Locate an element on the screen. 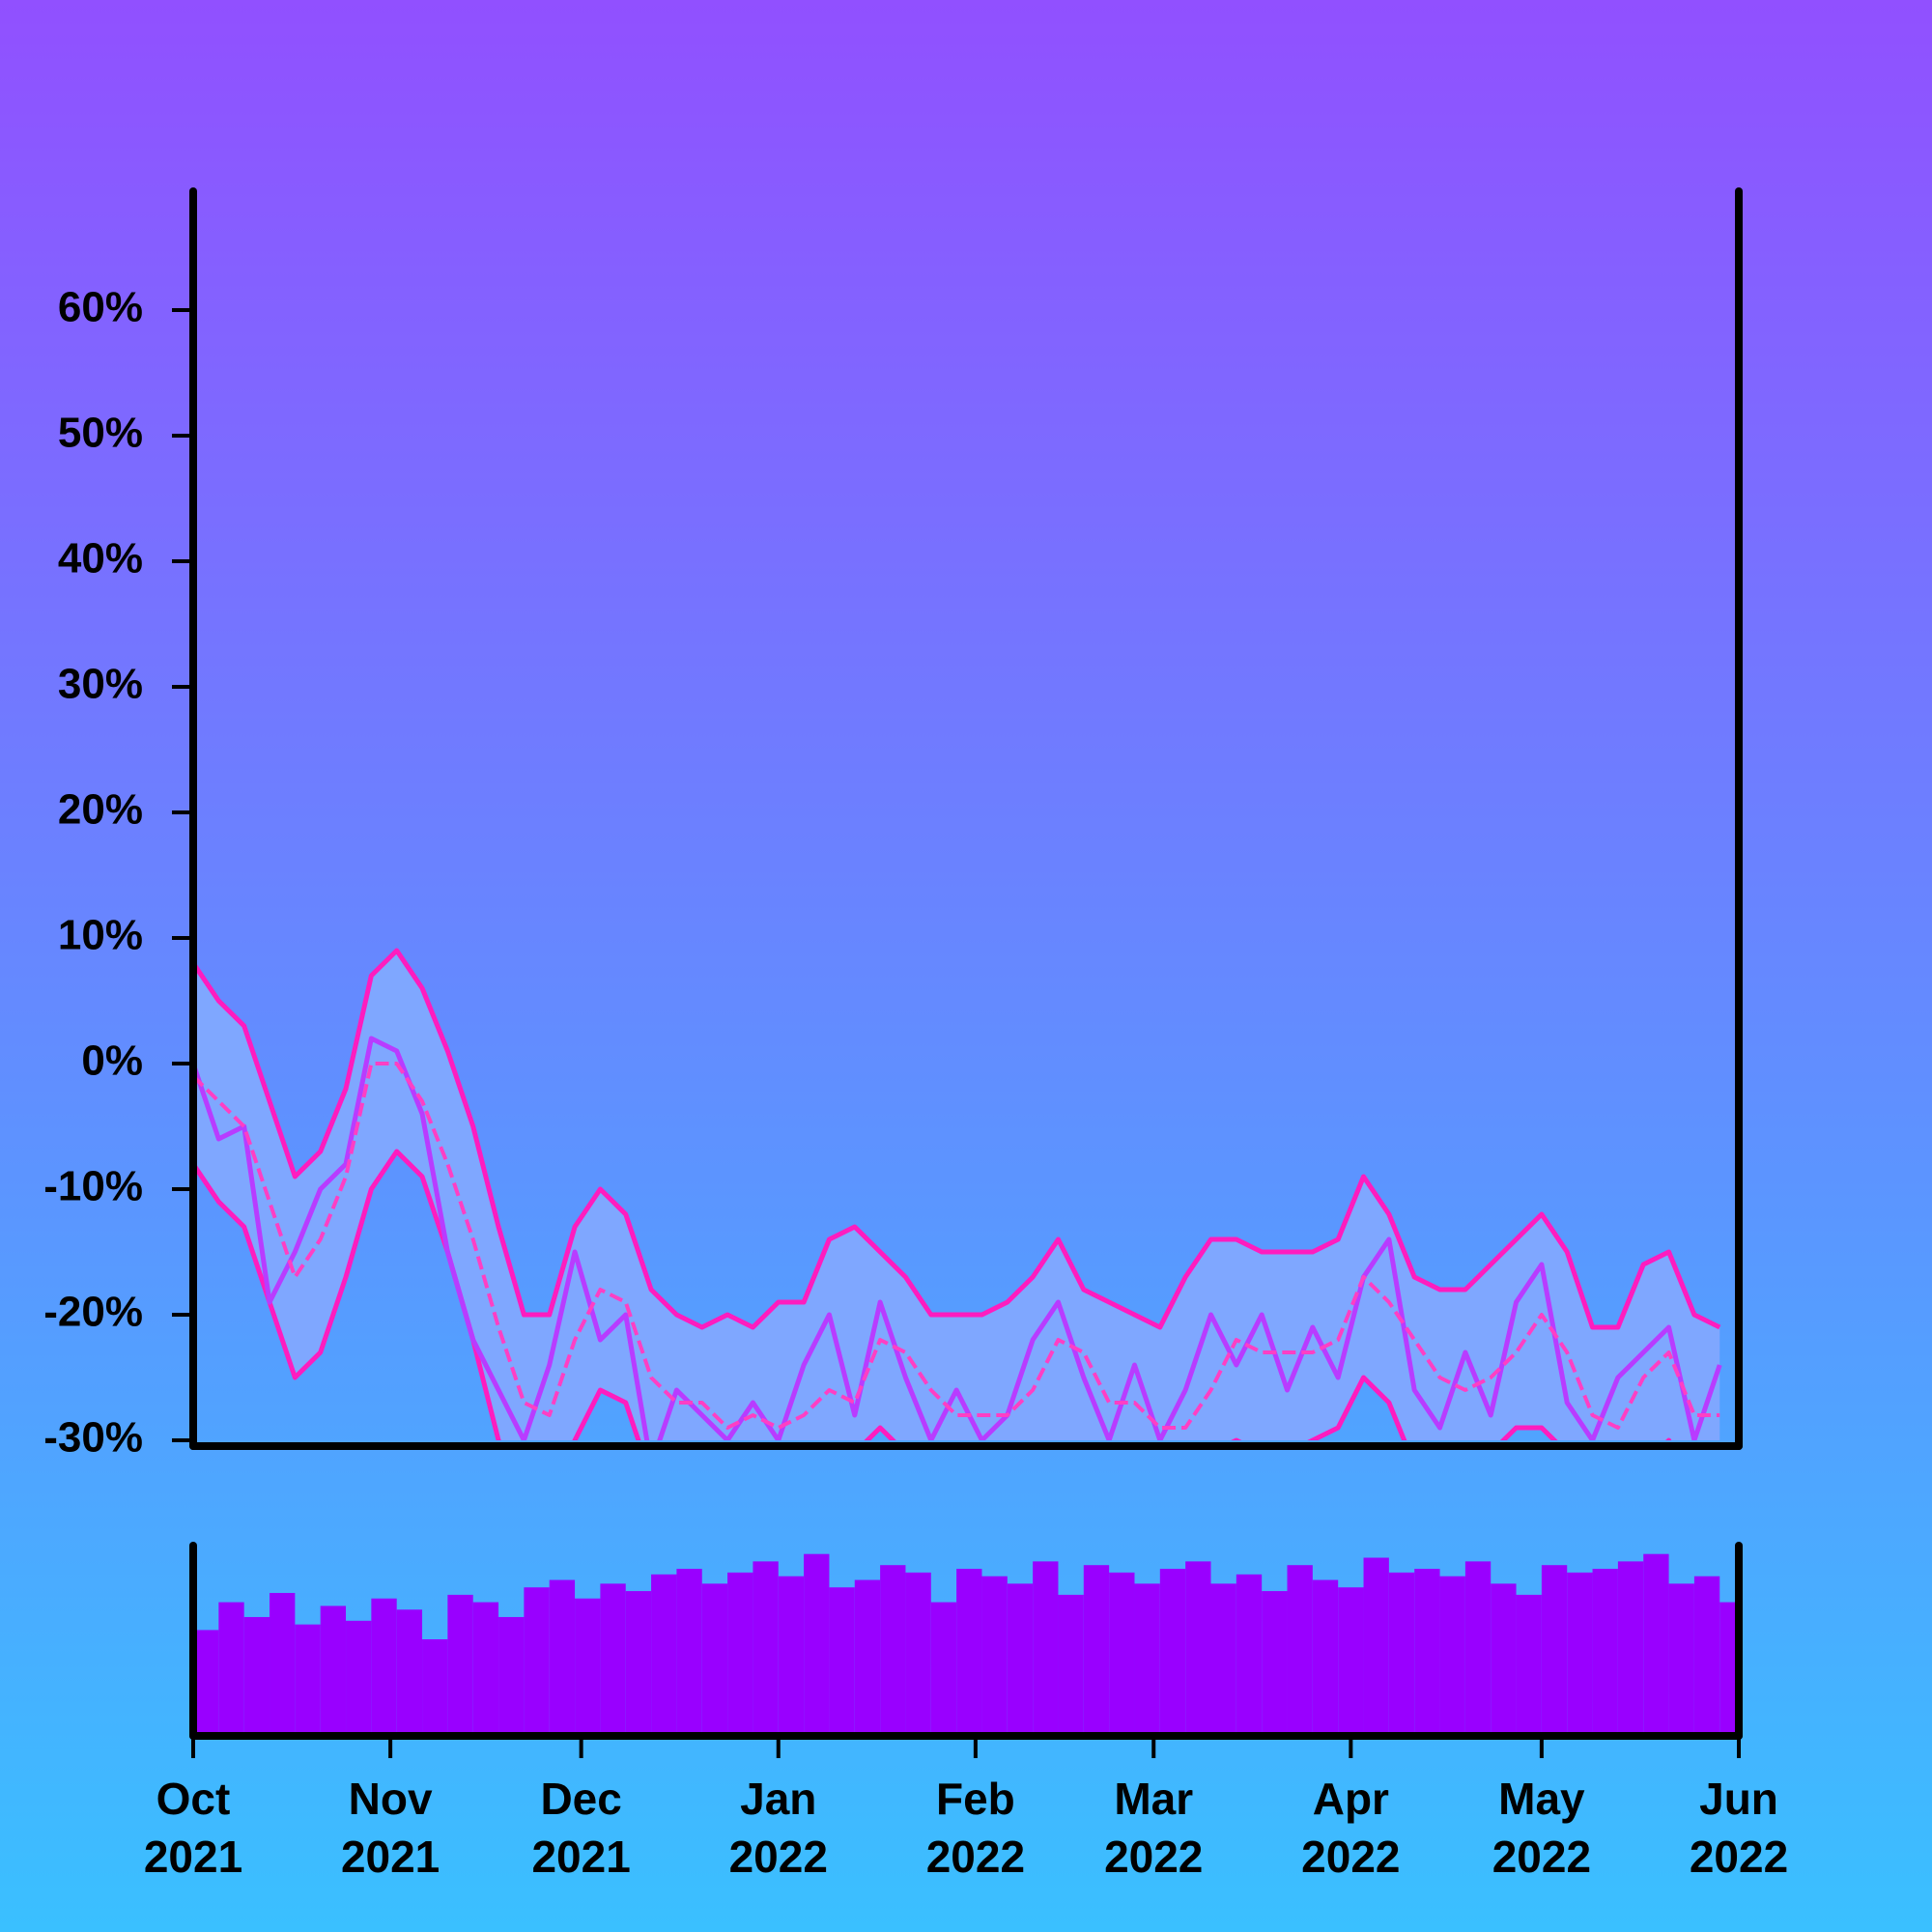 Image resolution: width=1932 pixels, height=1932 pixels. y-tick-label: -20% is located at coordinates (93, 1312).